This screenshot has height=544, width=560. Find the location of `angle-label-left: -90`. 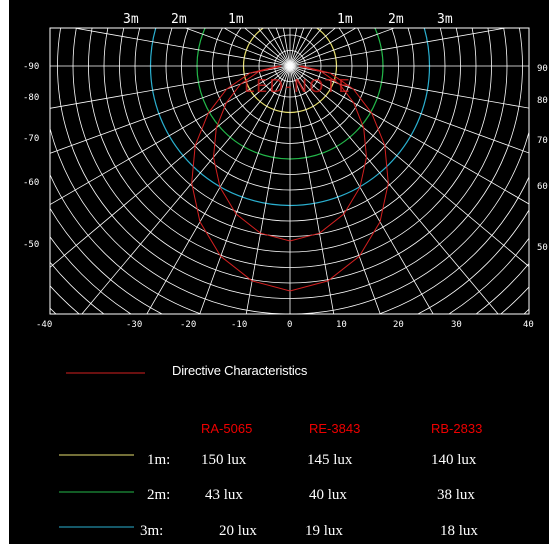

angle-label-left: -90 is located at coordinates (31, 67).